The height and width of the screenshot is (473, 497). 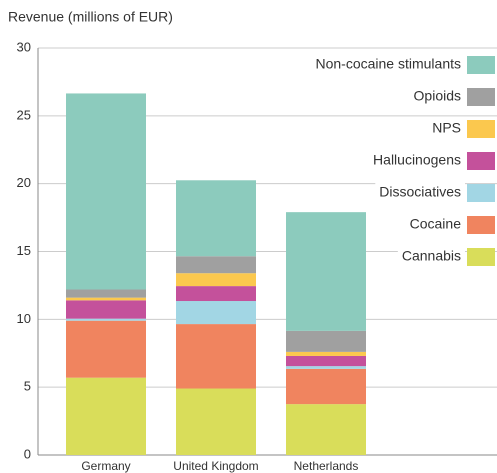 What do you see at coordinates (27, 453) in the screenshot?
I see `y-tick-label: 0` at bounding box center [27, 453].